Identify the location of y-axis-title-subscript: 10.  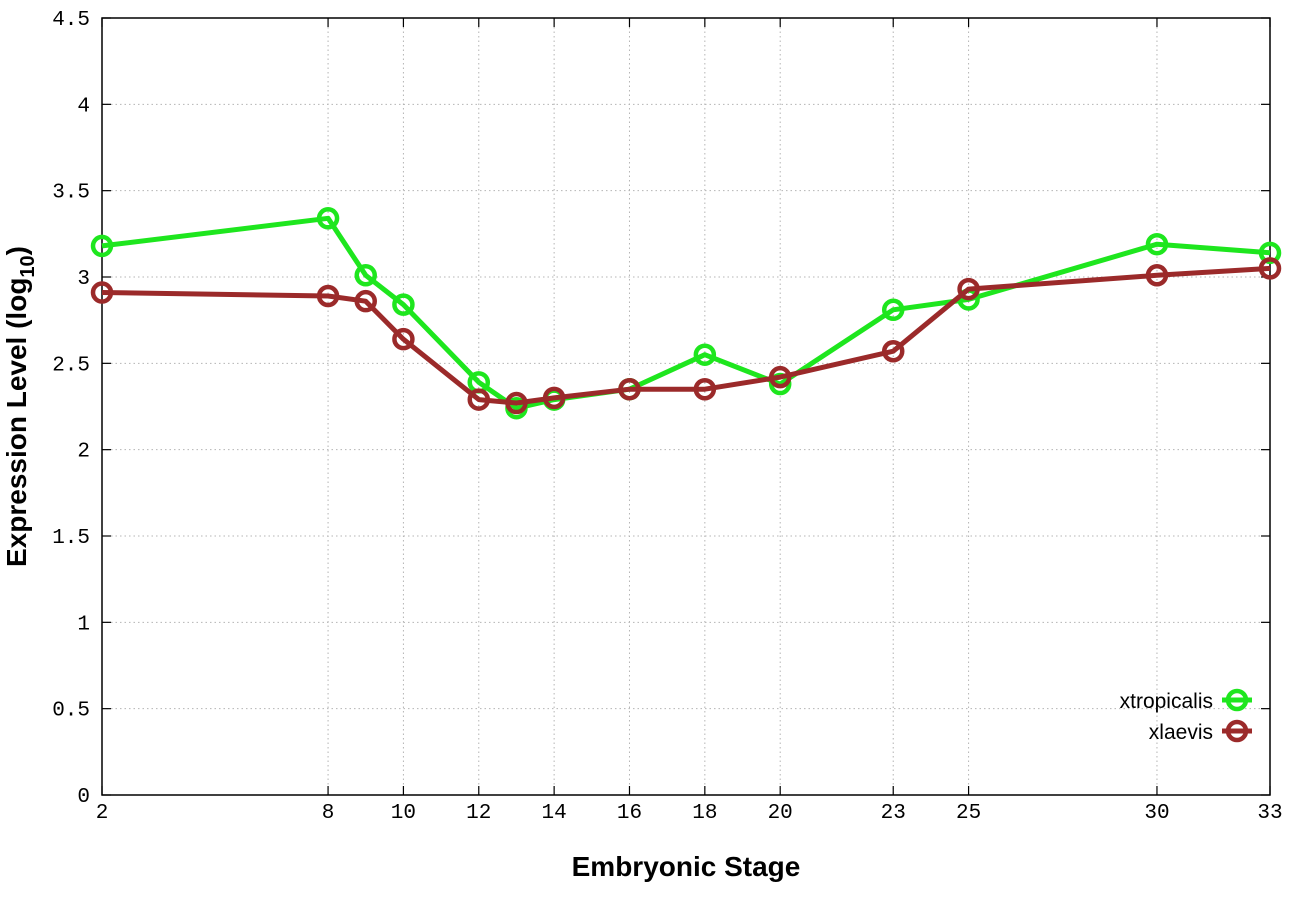
(28, 266).